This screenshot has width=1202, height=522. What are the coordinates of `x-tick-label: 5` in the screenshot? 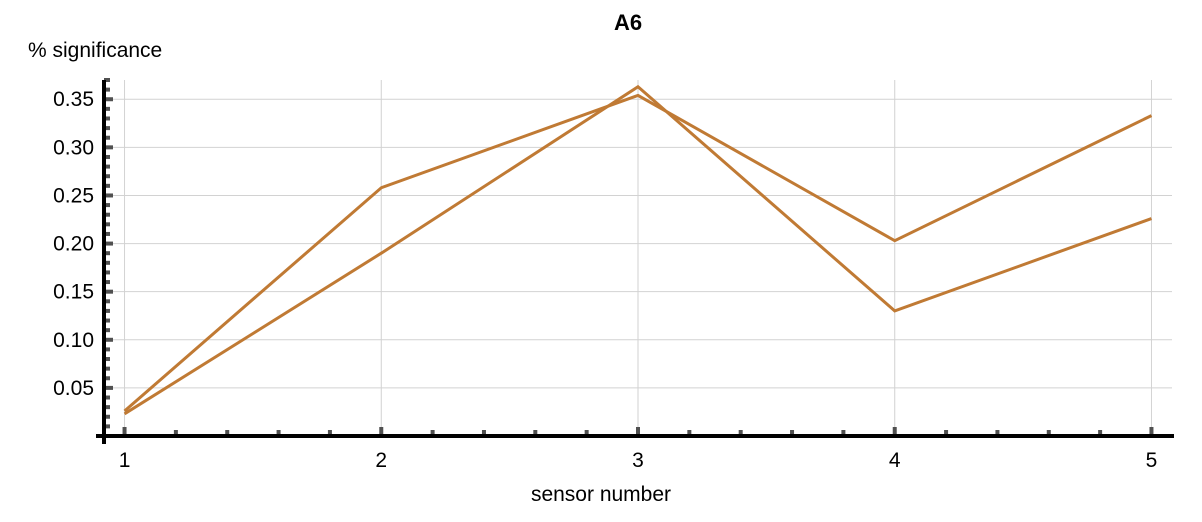 It's located at (1152, 460).